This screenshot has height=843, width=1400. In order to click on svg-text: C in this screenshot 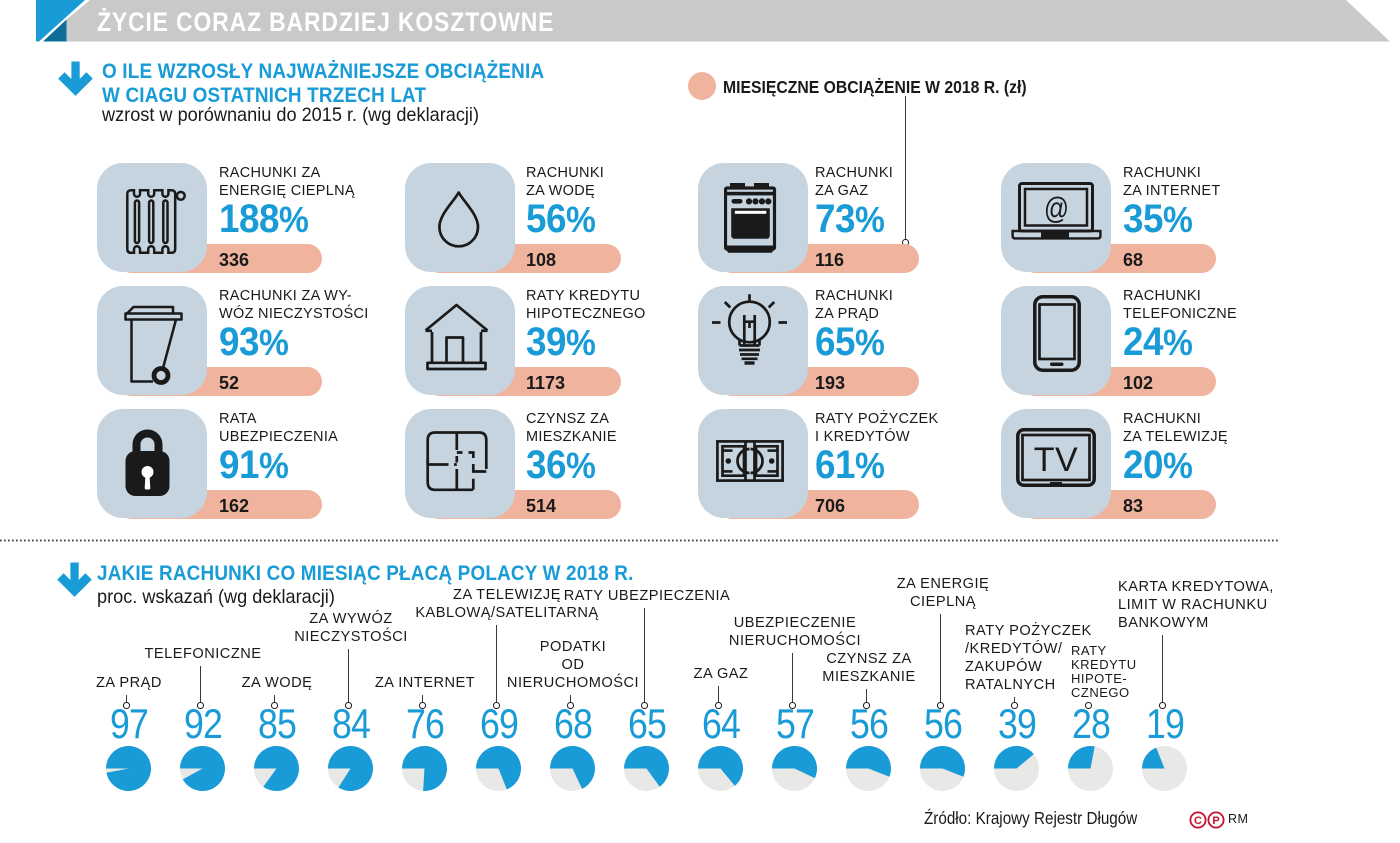, I will do `click(1198, 821)`.